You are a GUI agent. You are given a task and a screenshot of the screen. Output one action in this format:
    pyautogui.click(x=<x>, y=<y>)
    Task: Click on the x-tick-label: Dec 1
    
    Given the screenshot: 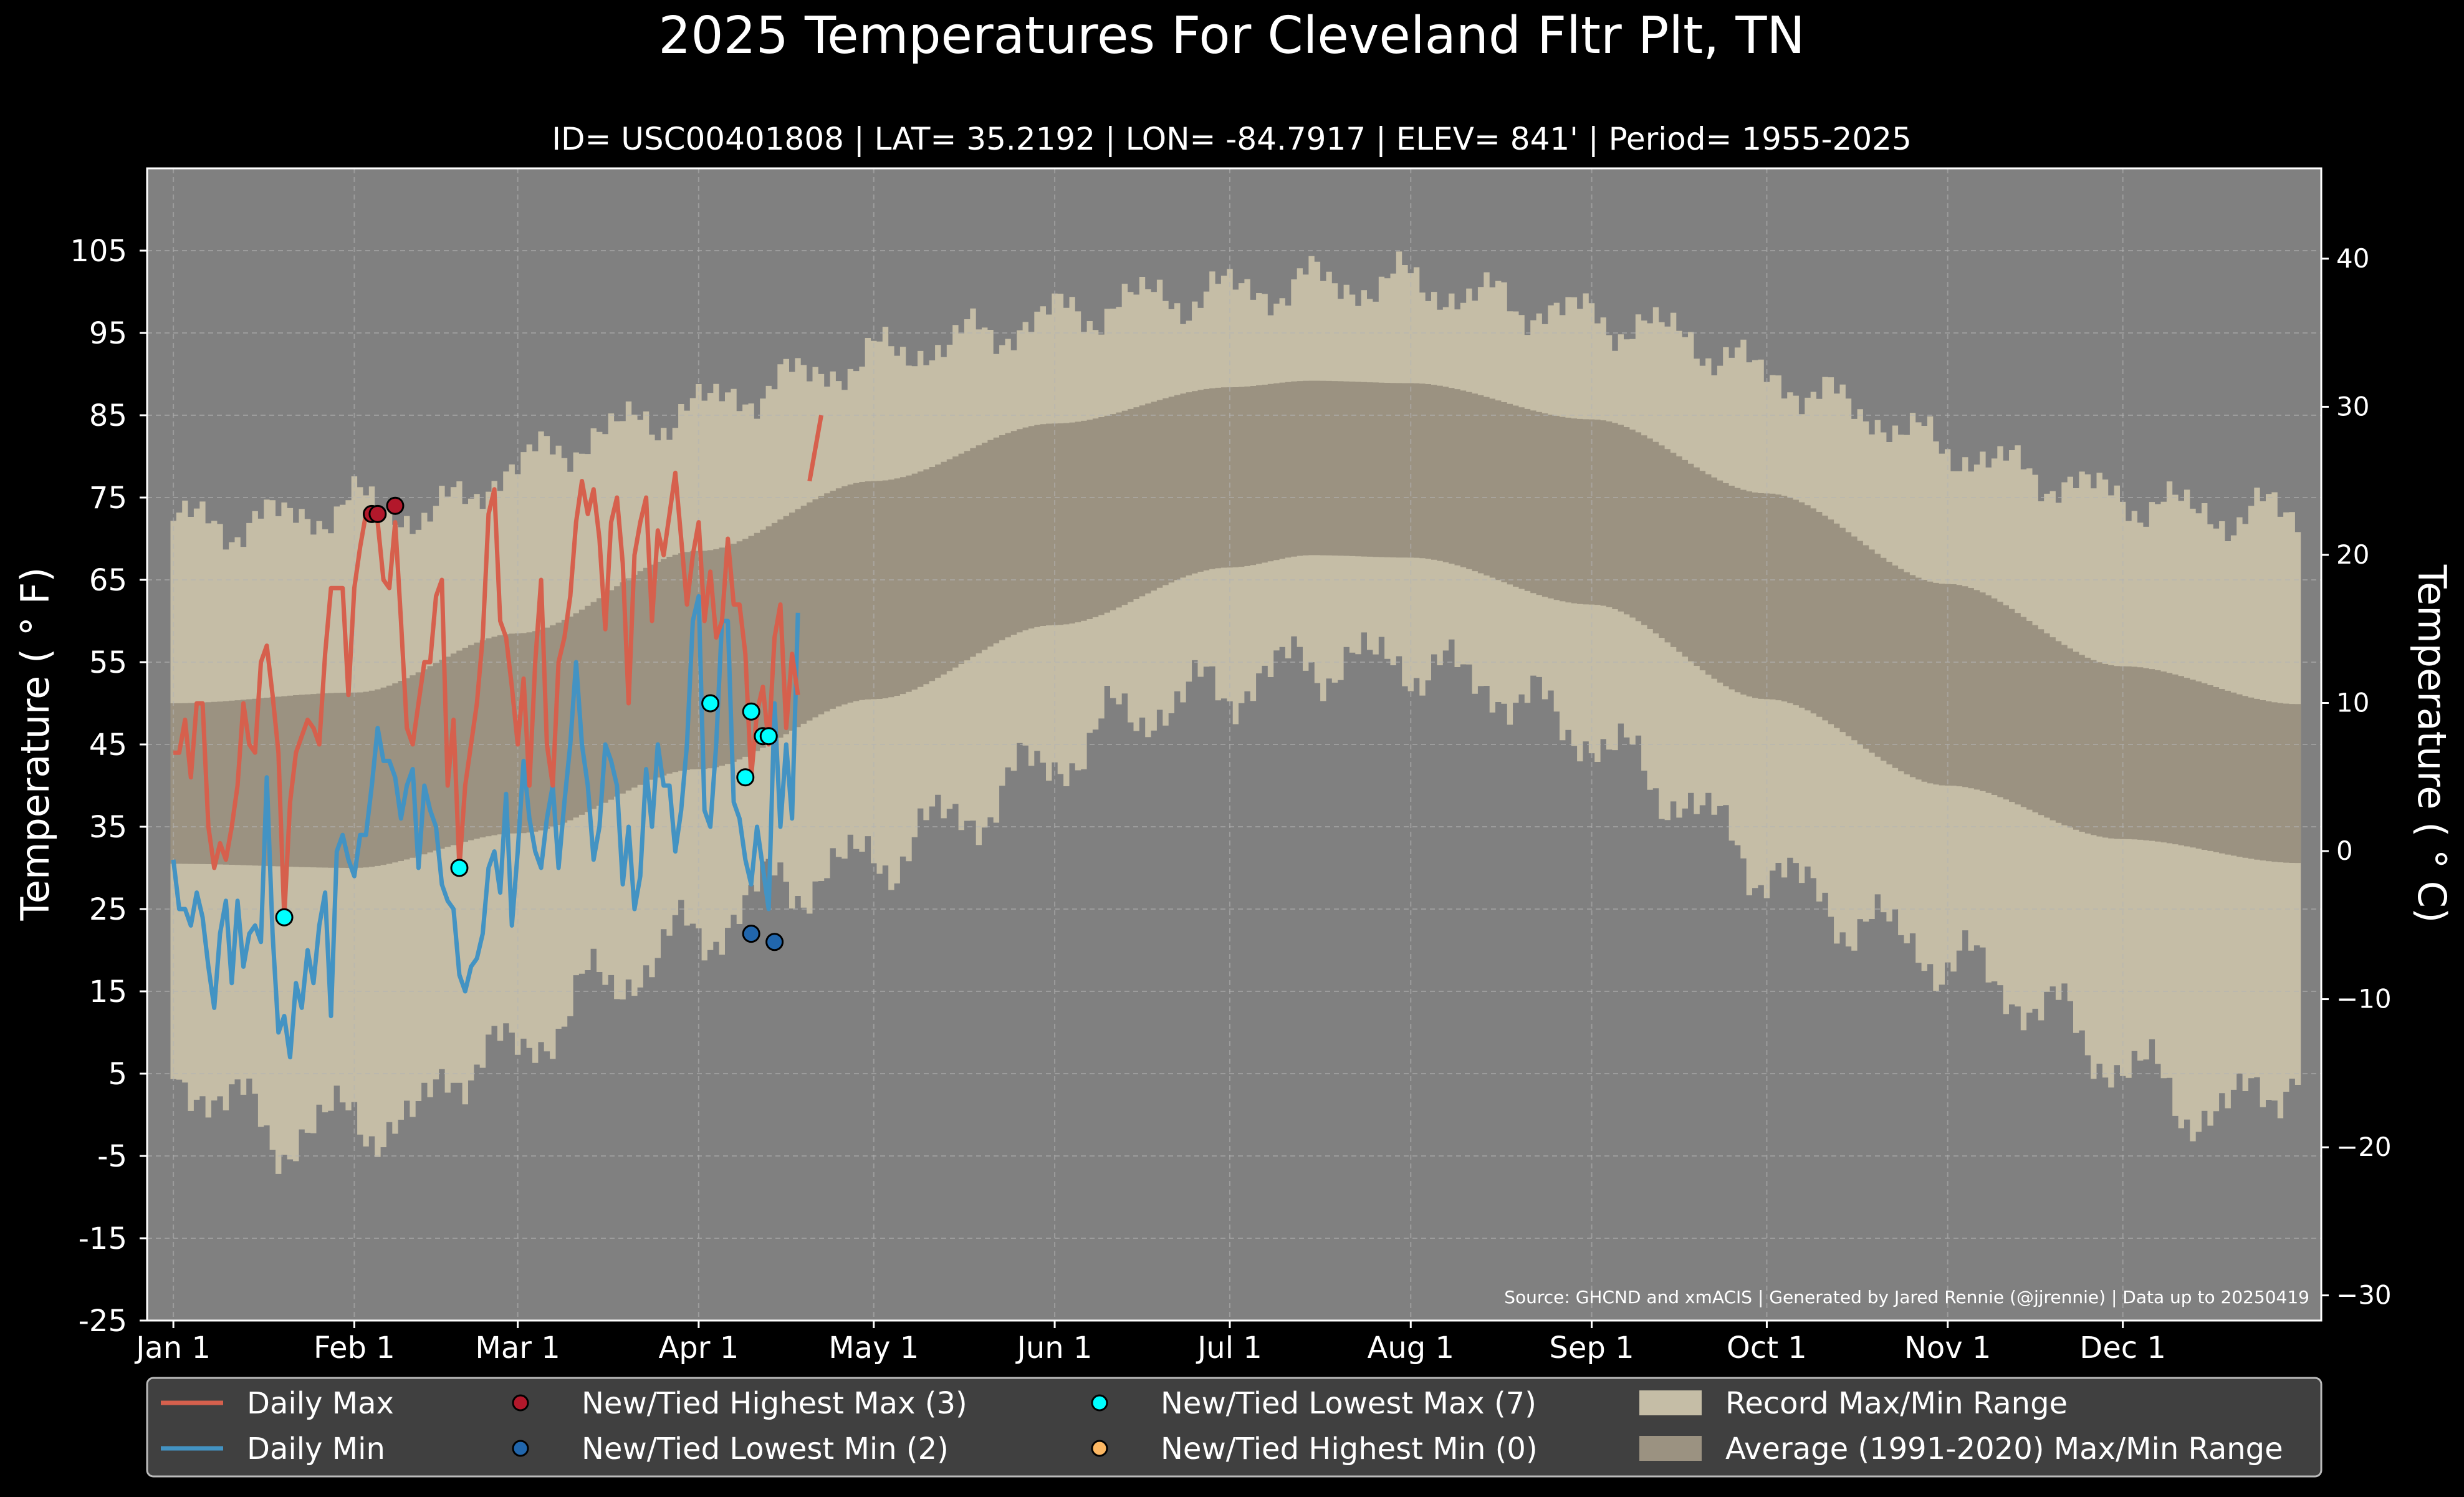 What is the action you would take?
    pyautogui.click(x=2122, y=1348)
    